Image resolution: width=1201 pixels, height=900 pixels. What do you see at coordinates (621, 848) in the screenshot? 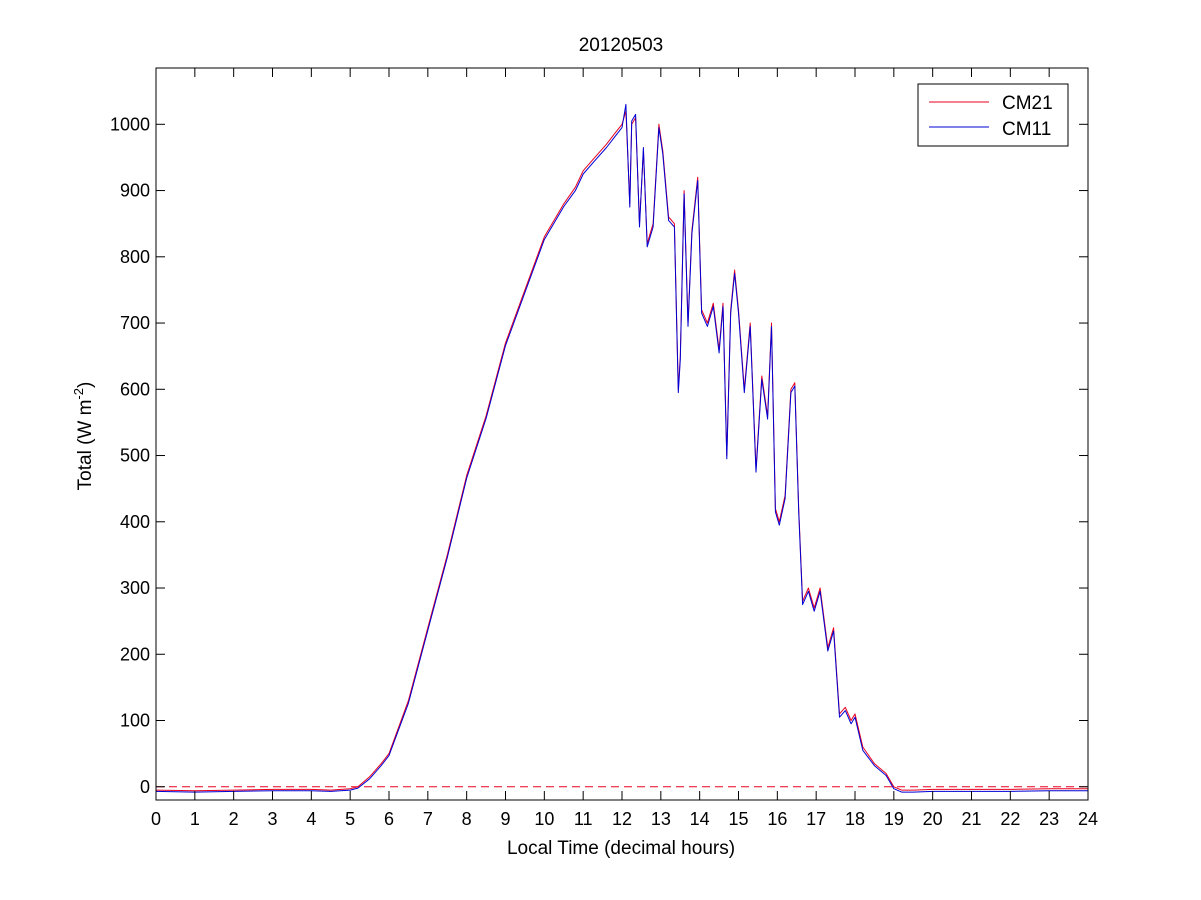
I see `x-axis-label: Local Time (decimal hours)` at bounding box center [621, 848].